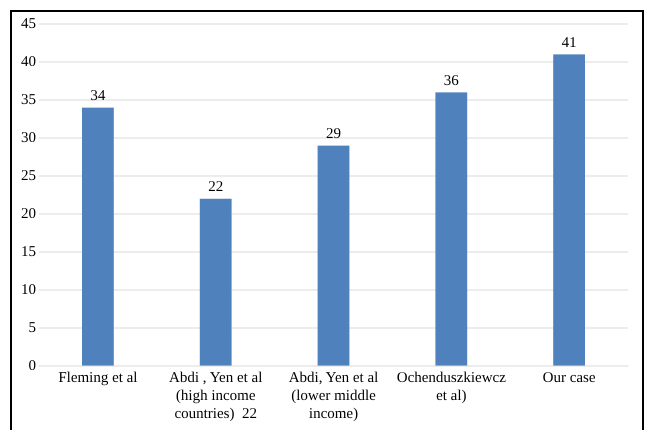 The height and width of the screenshot is (434, 650). What do you see at coordinates (215, 396) in the screenshot?
I see `x-tick-label: Abdi , Yen et al (high income countries) 22` at bounding box center [215, 396].